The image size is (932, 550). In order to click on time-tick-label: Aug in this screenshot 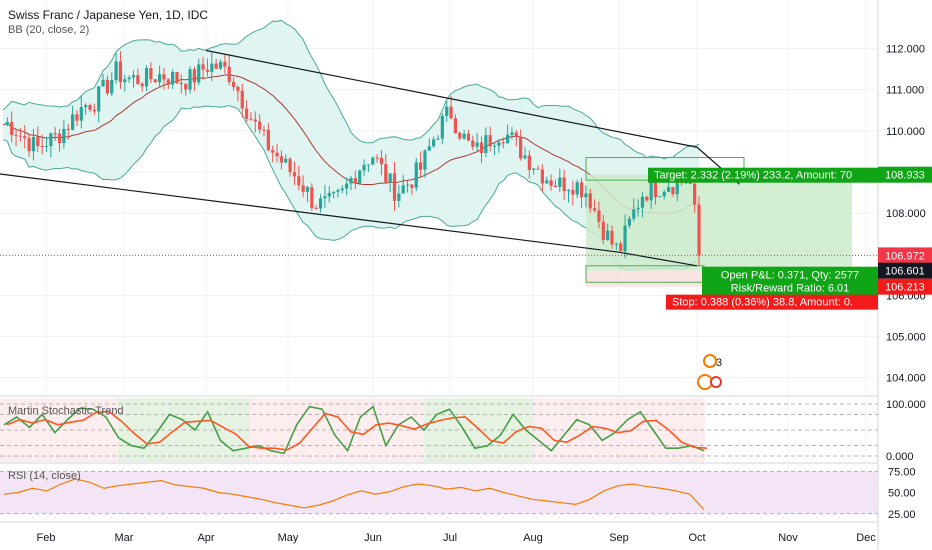, I will do `click(533, 538)`.